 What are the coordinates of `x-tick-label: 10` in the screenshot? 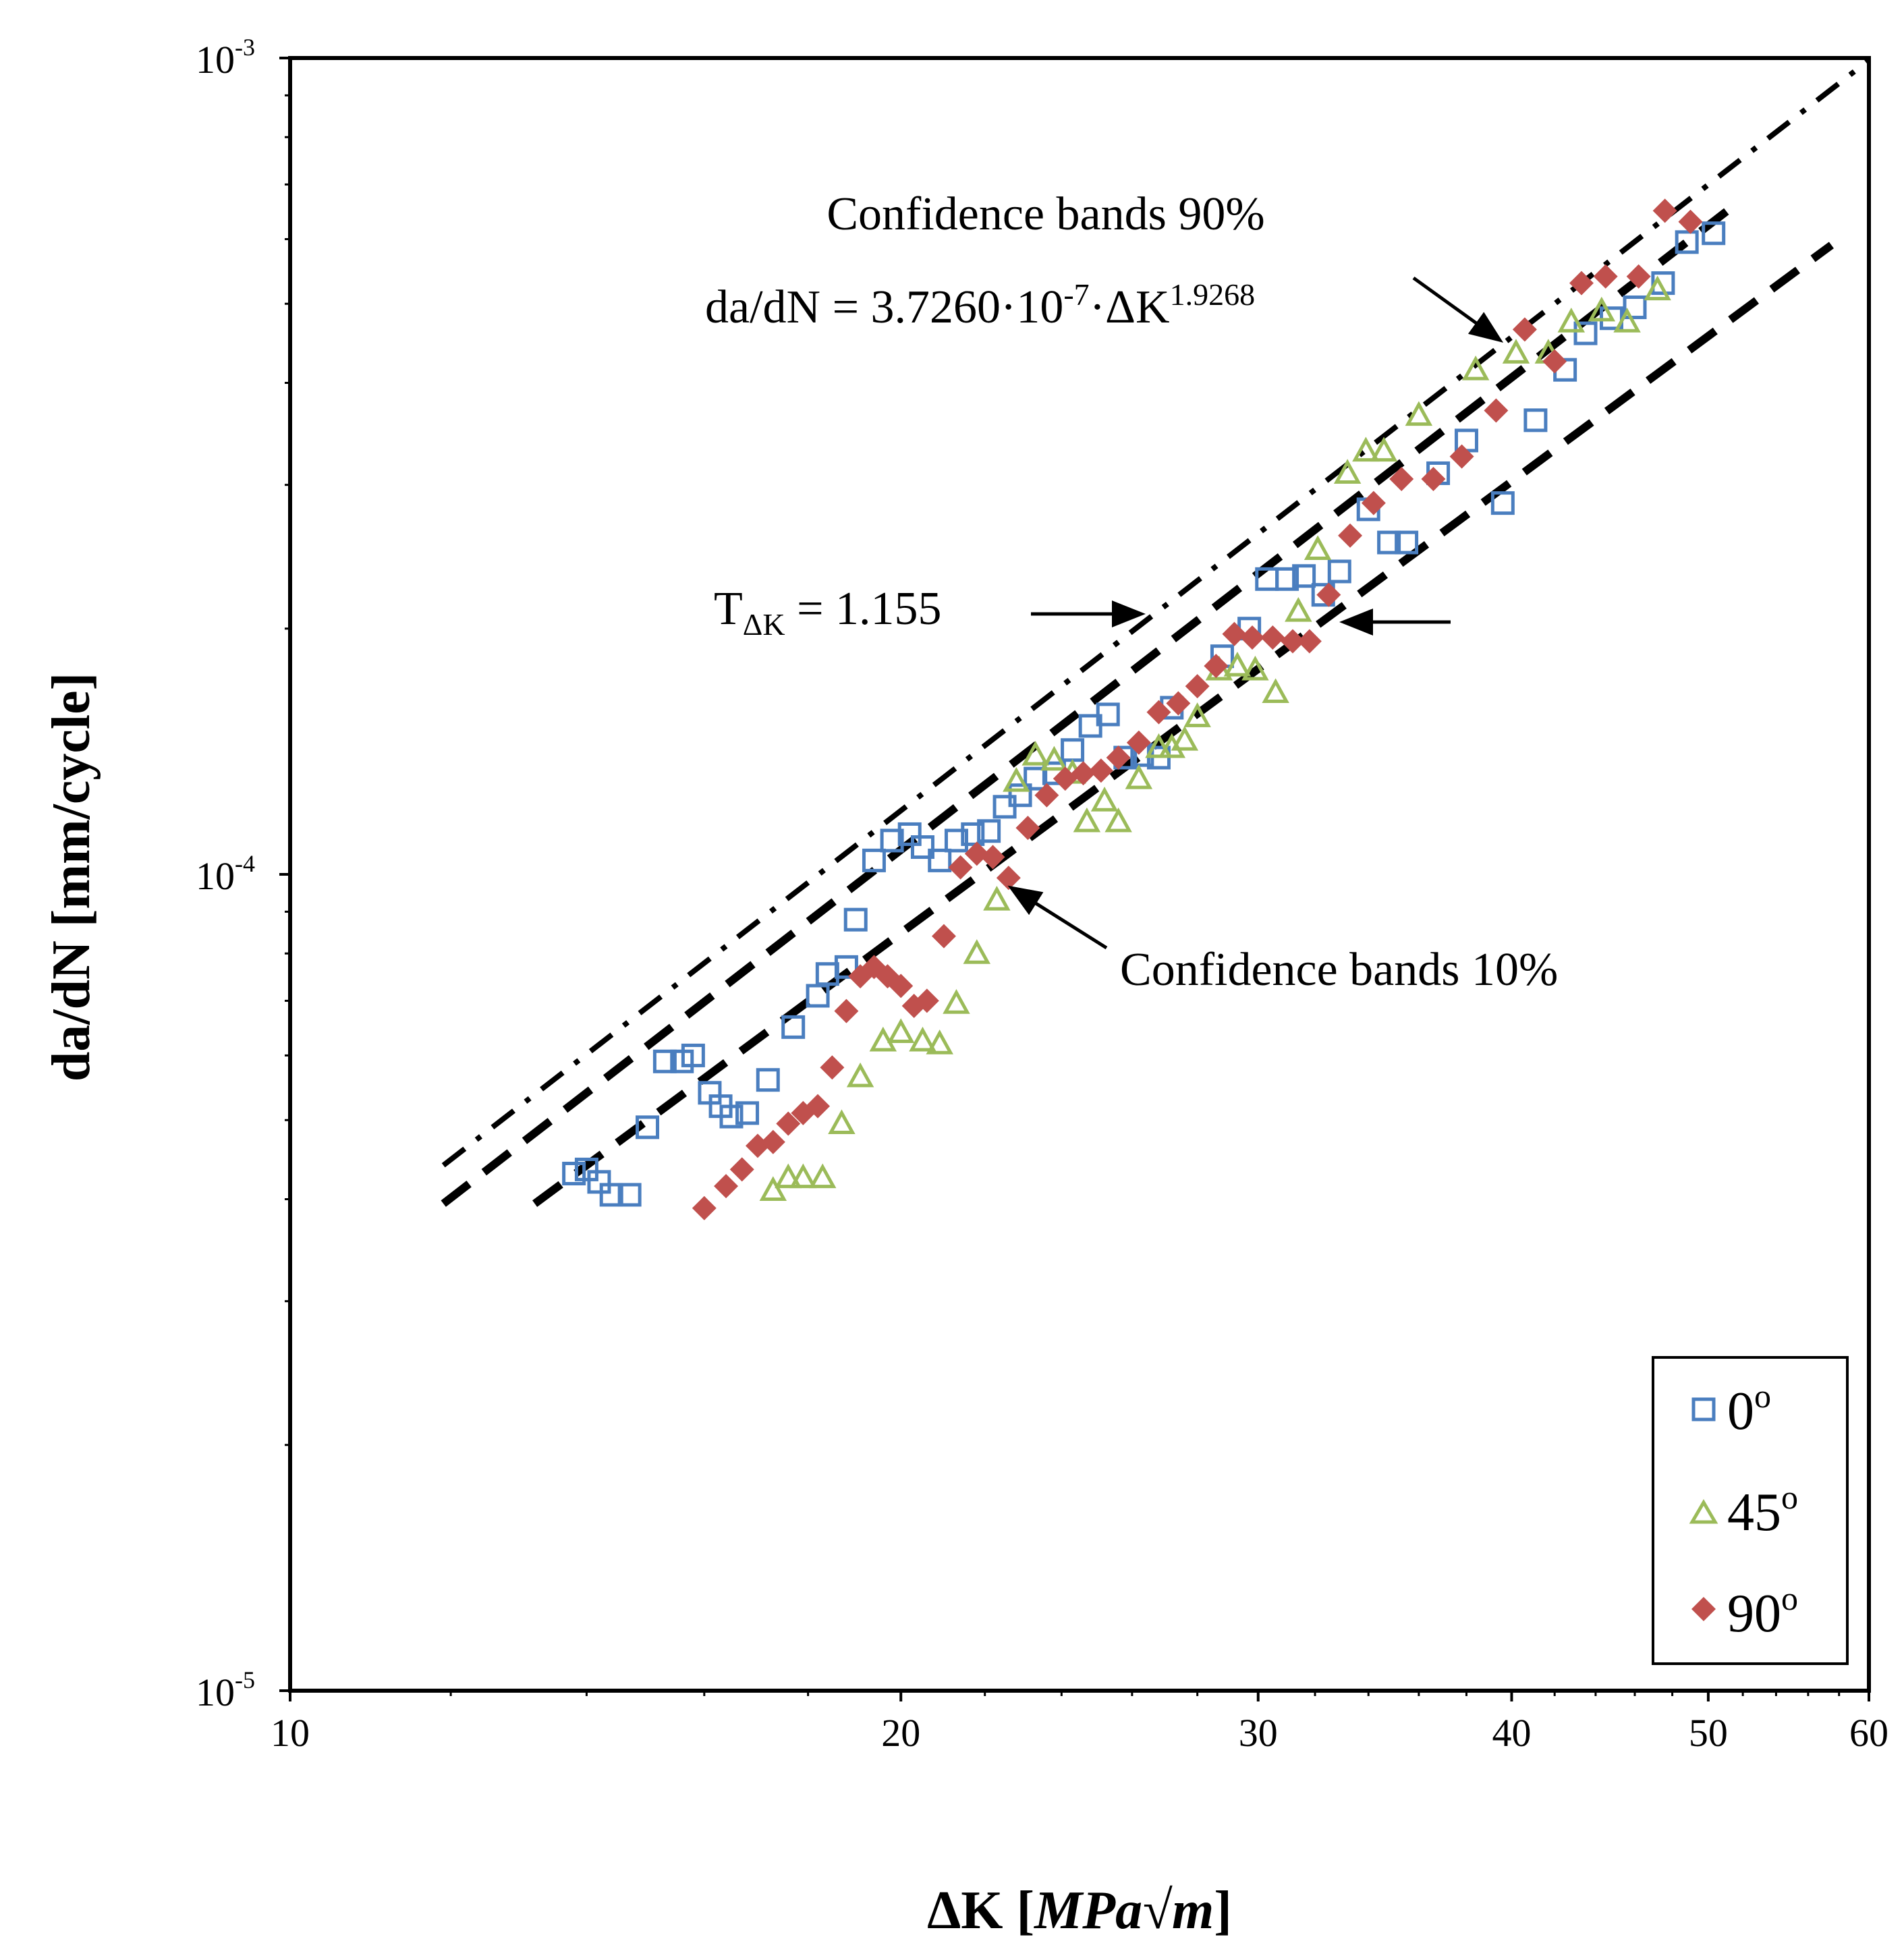 It's located at (290, 1733).